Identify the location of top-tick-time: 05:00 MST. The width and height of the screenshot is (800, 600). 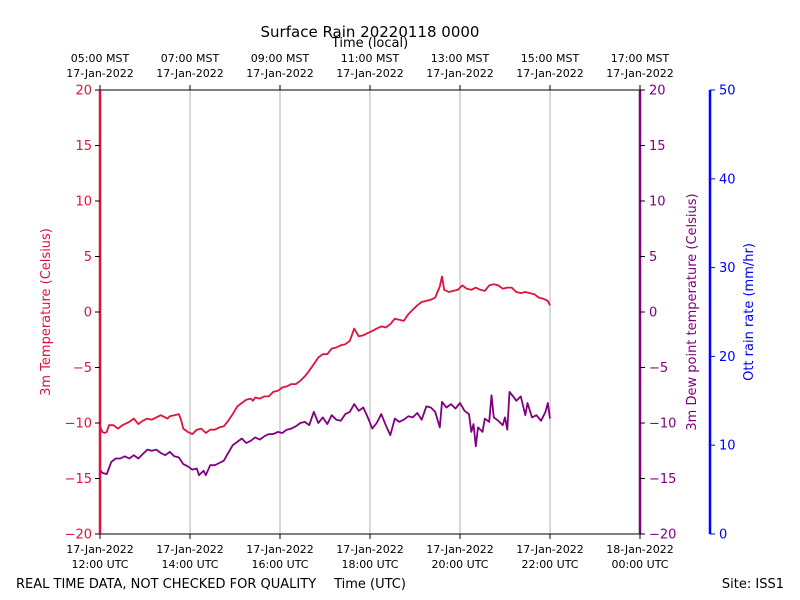
(100, 58).